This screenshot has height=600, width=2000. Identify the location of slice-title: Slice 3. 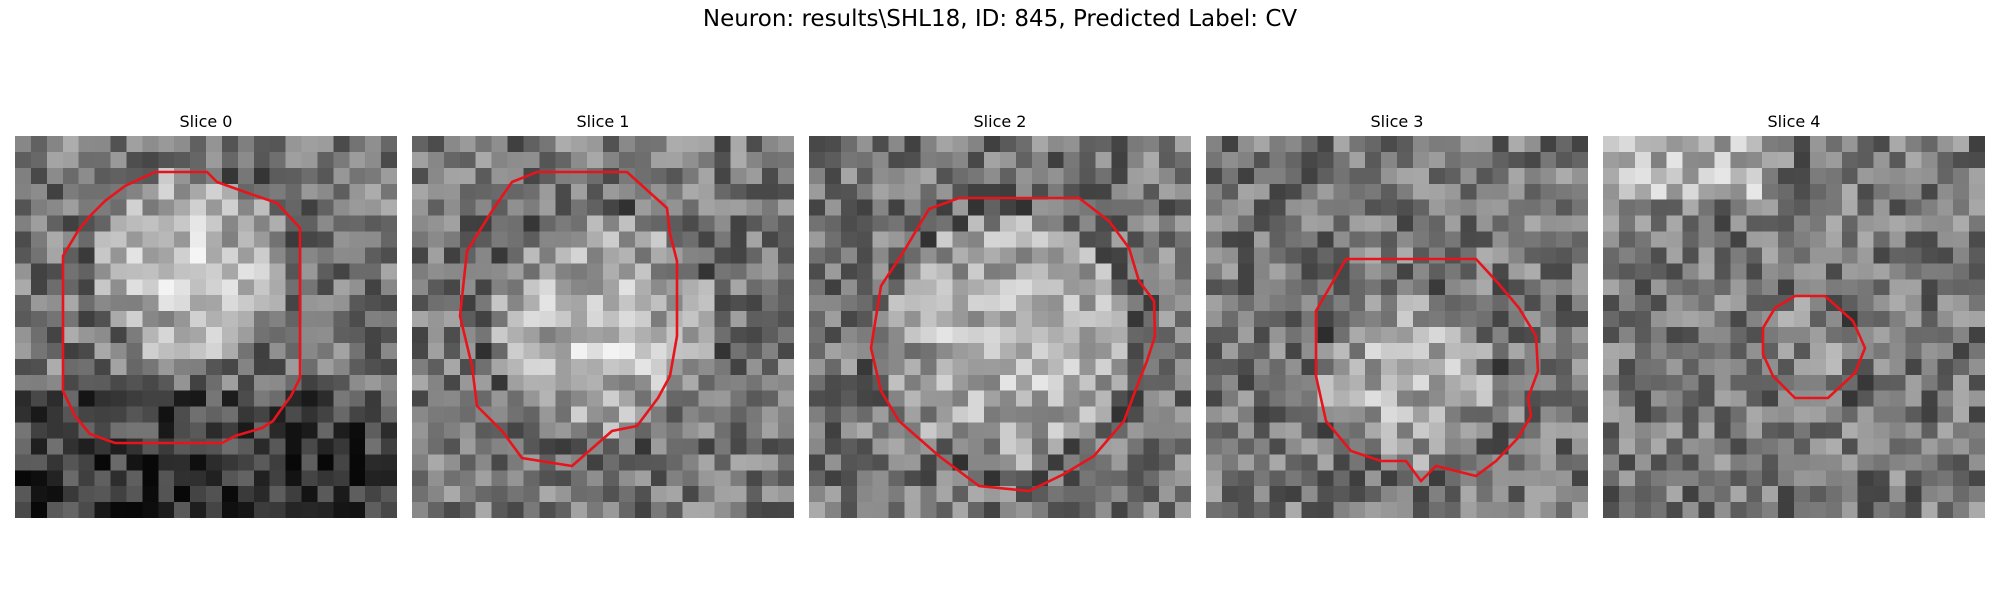
(1397, 122).